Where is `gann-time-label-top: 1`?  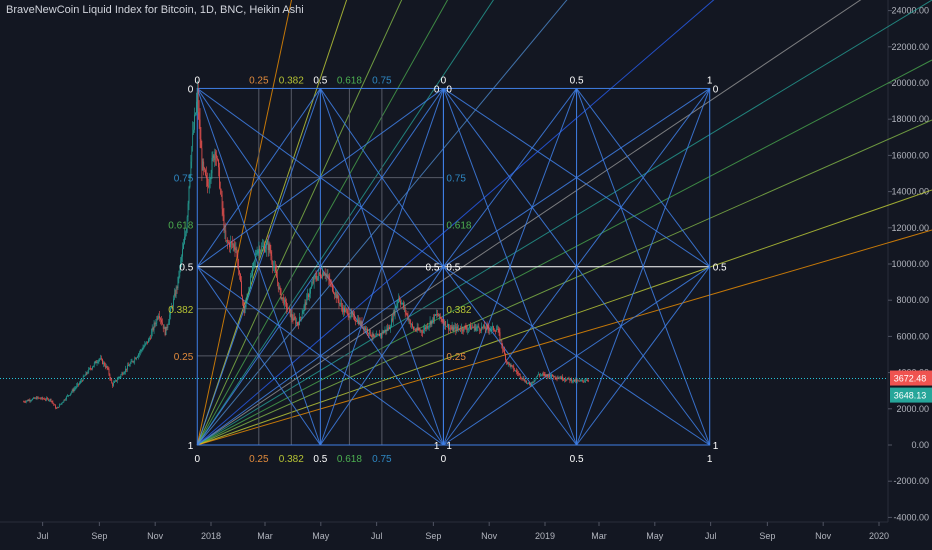
gann-time-label-top: 1 is located at coordinates (710, 80).